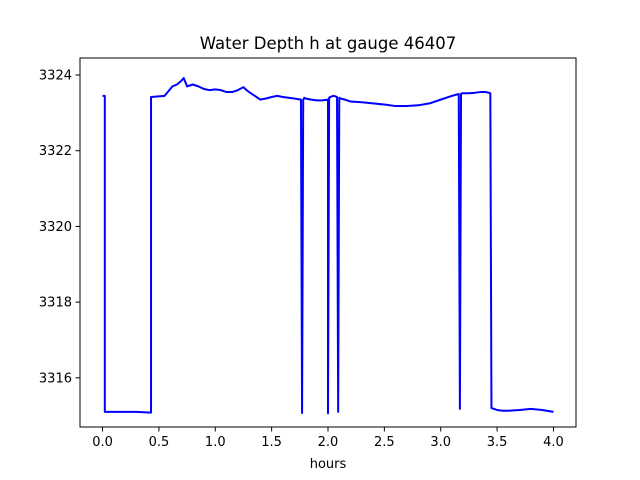 The image size is (640, 480). What do you see at coordinates (271, 442) in the screenshot?
I see `x-tick-label: 1.5` at bounding box center [271, 442].